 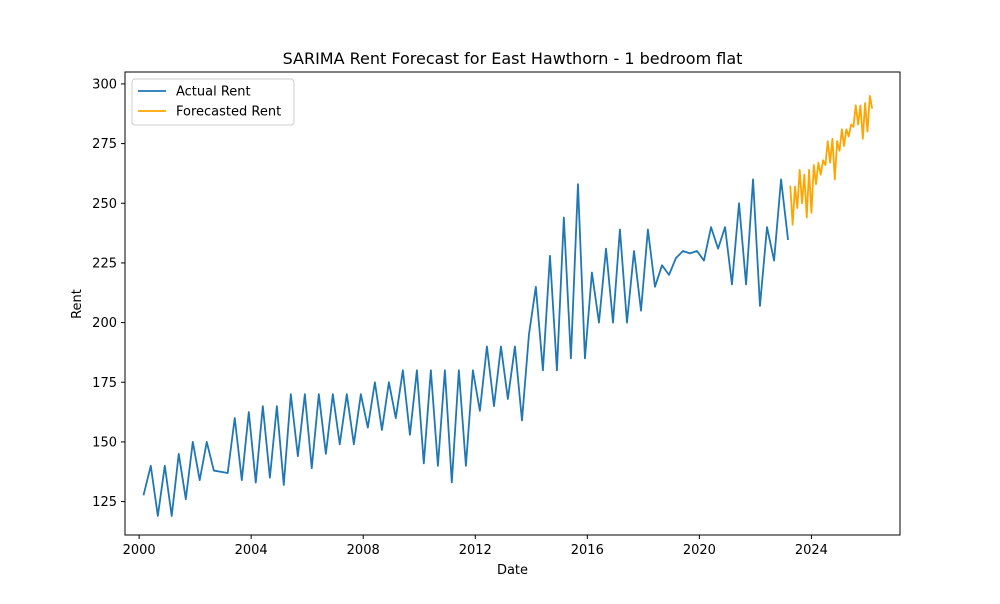 What do you see at coordinates (213, 92) in the screenshot?
I see `legend-label: Actual Rent` at bounding box center [213, 92].